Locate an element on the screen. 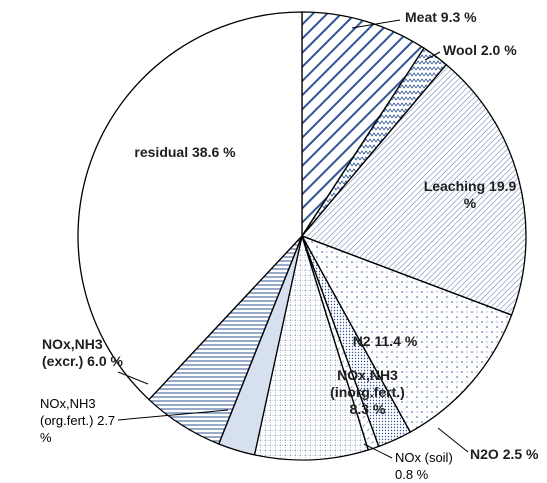 Image resolution: width=547 pixels, height=483 pixels. slice-label: N2O 2.5 % is located at coordinates (508, 454).